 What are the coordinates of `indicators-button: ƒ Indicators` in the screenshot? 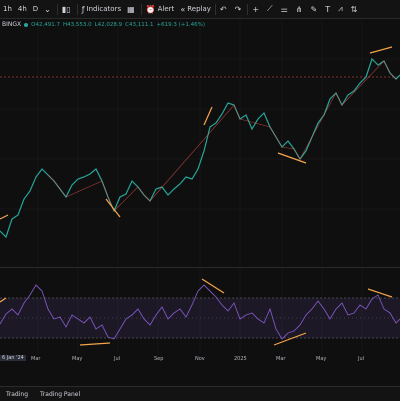 It's located at (101, 9).